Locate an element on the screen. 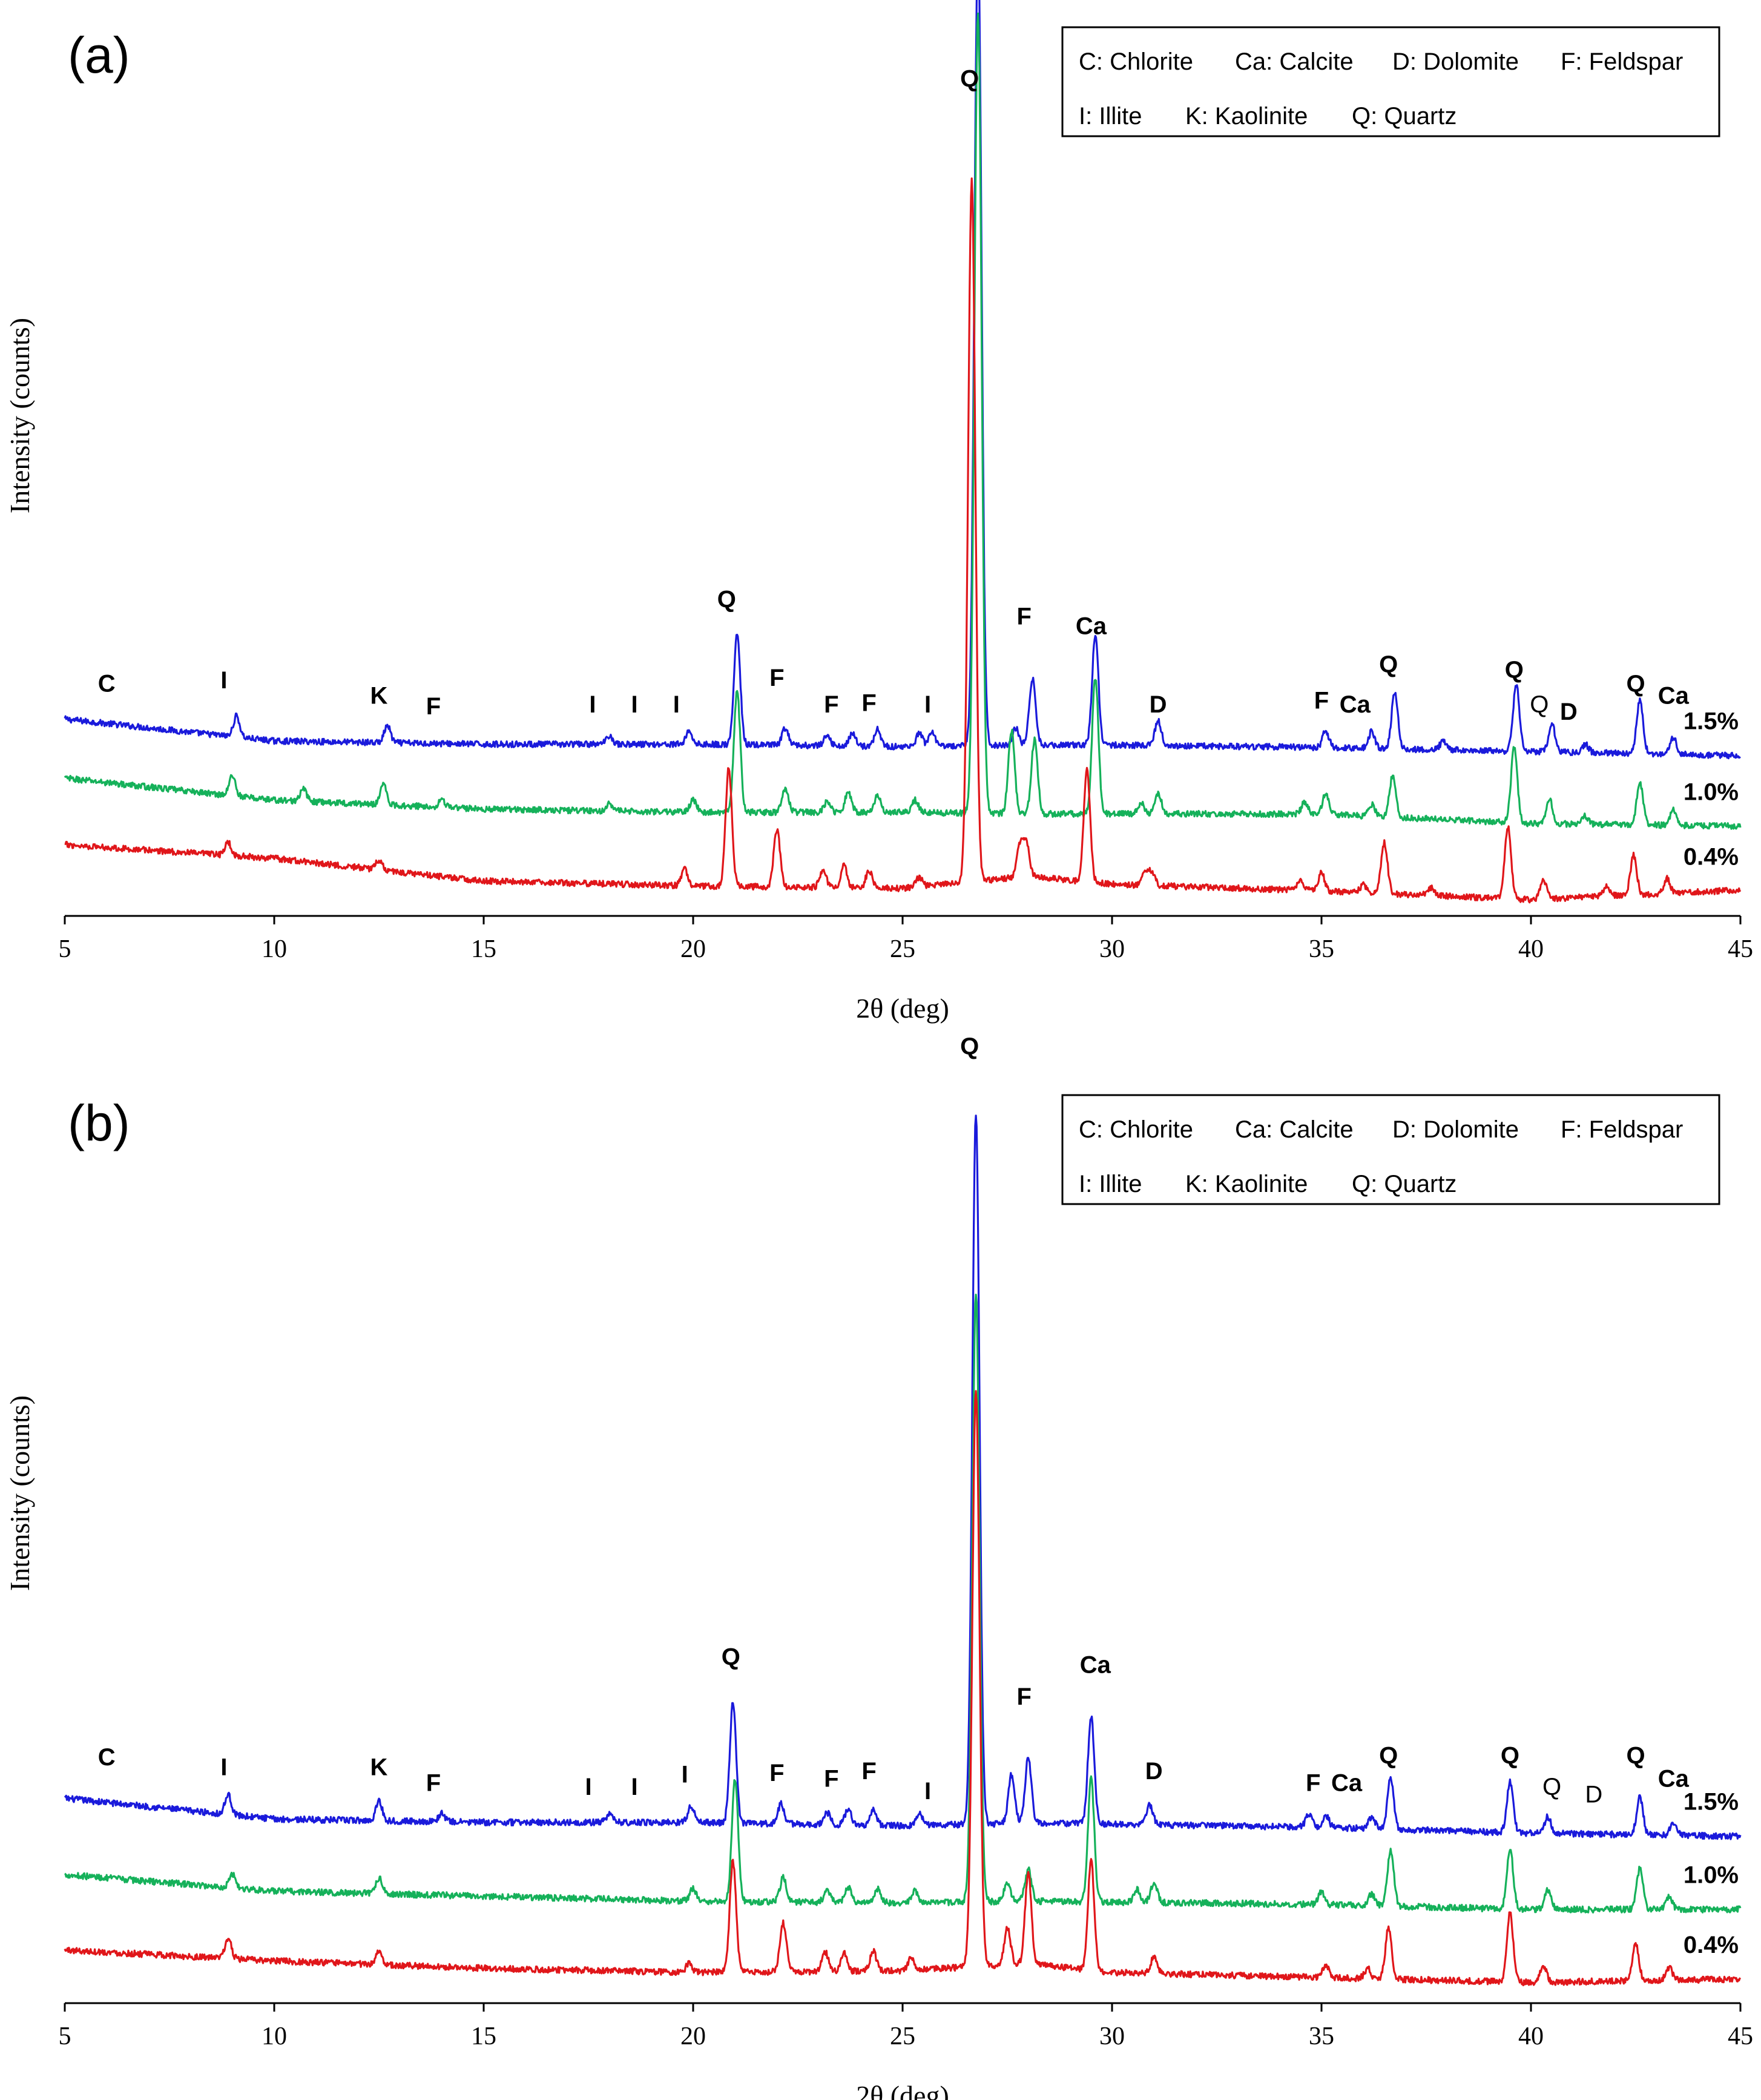 This screenshot has height=2100, width=1761. panel-label: (b) is located at coordinates (99, 1122).